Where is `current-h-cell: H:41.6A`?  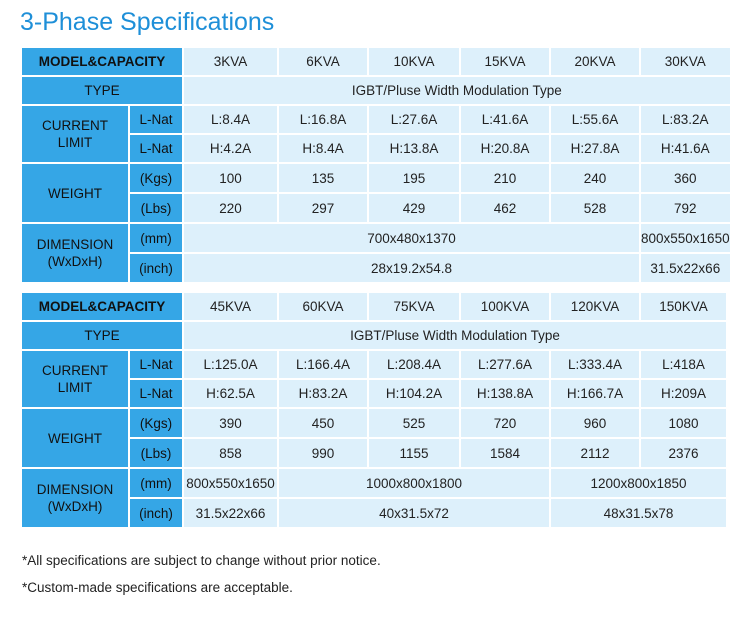
current-h-cell: H:41.6A is located at coordinates (685, 148).